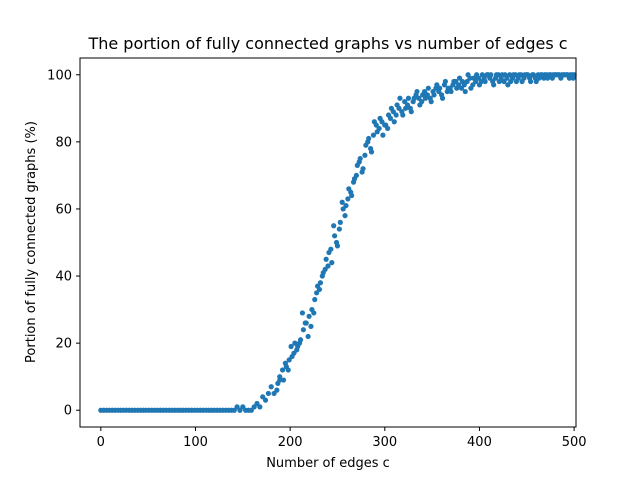 The height and width of the screenshot is (480, 640). Describe the element at coordinates (31, 242) in the screenshot. I see `y-axis-label: Portion of fully connected graphs (%)` at that location.